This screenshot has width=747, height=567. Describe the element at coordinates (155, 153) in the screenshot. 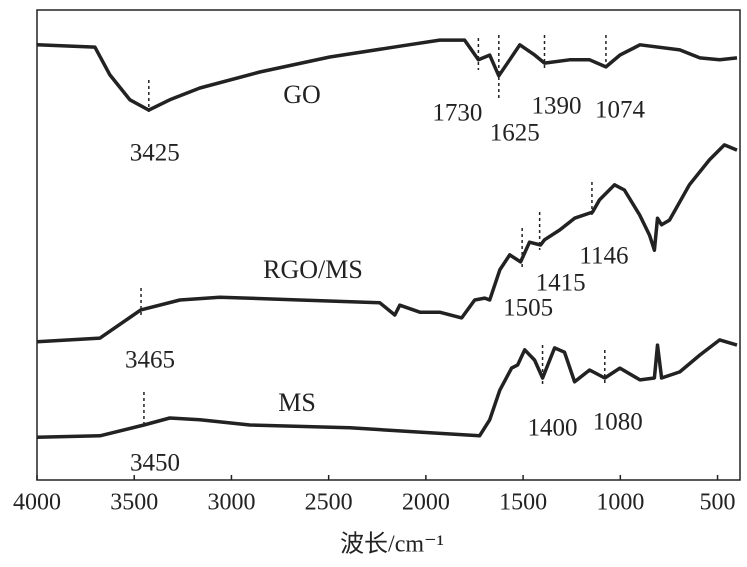

I see `annotation-label: 3425` at that location.